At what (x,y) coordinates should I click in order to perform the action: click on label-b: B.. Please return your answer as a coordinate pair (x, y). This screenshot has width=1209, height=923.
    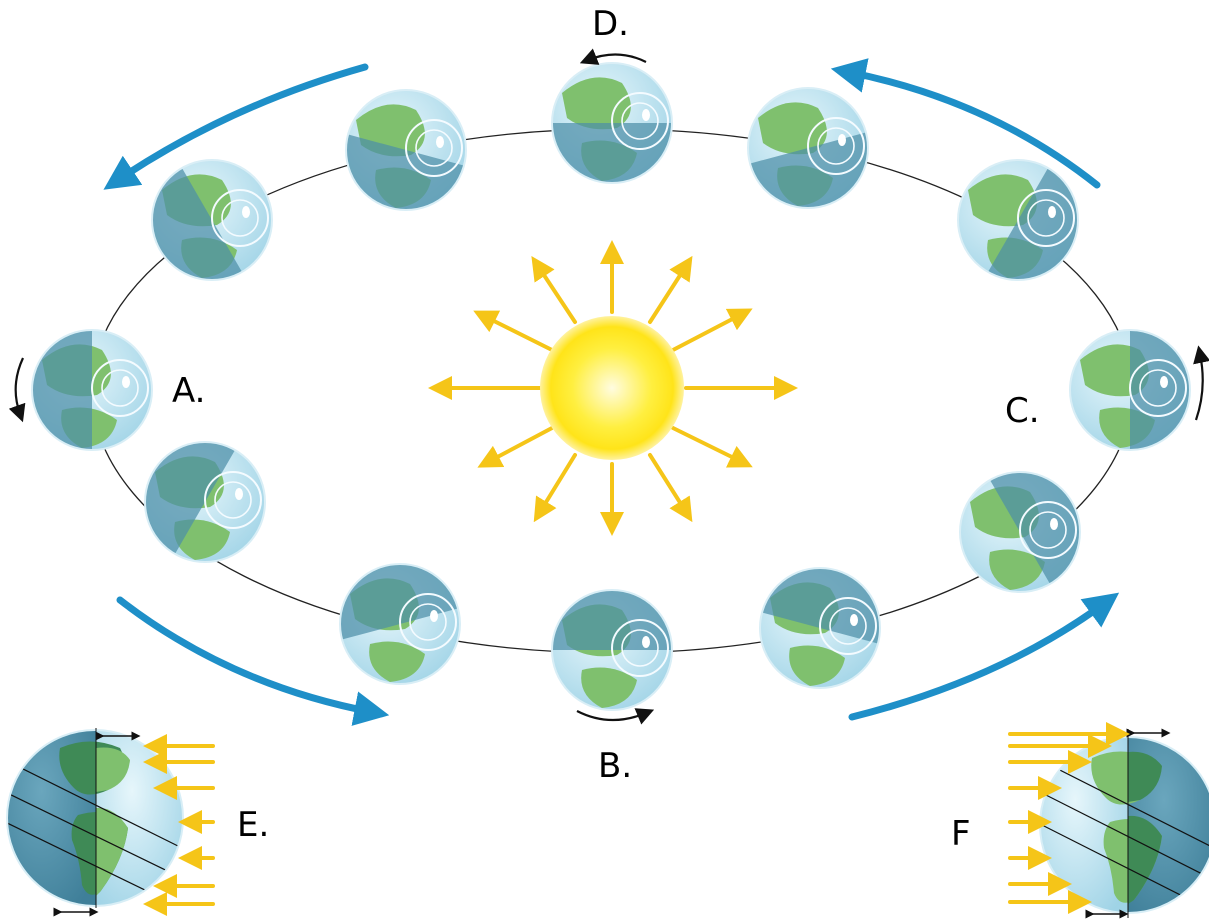
    Looking at the image, I should click on (615, 766).